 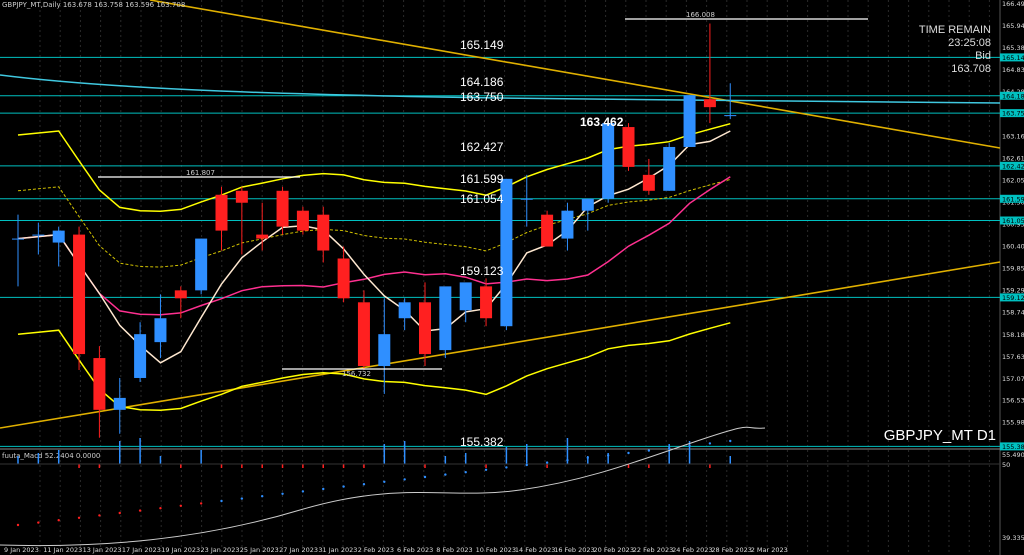 What do you see at coordinates (102, 550) in the screenshot?
I see `date-tick: 13 Jan 2023` at bounding box center [102, 550].